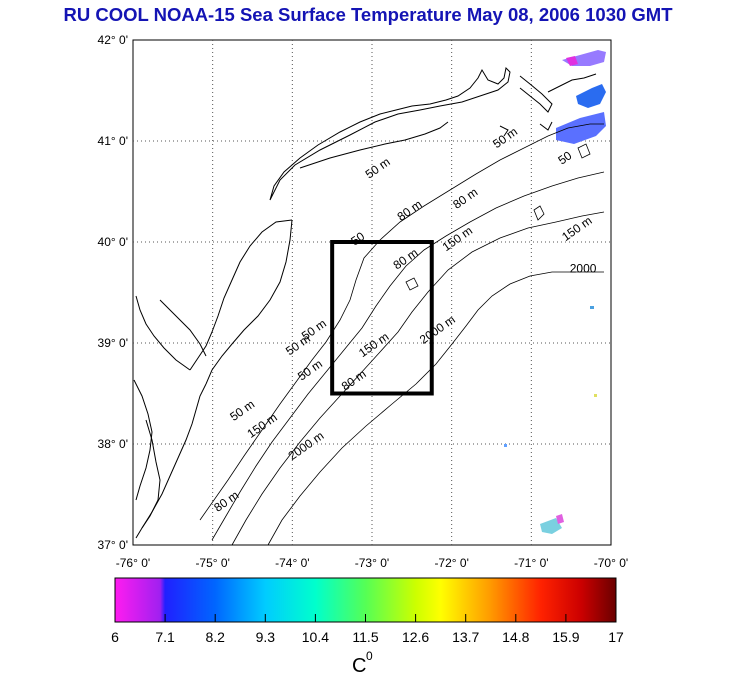 The image size is (736, 680). What do you see at coordinates (560, 519) in the screenshot?
I see `sst-patch-lower-pink` at bounding box center [560, 519].